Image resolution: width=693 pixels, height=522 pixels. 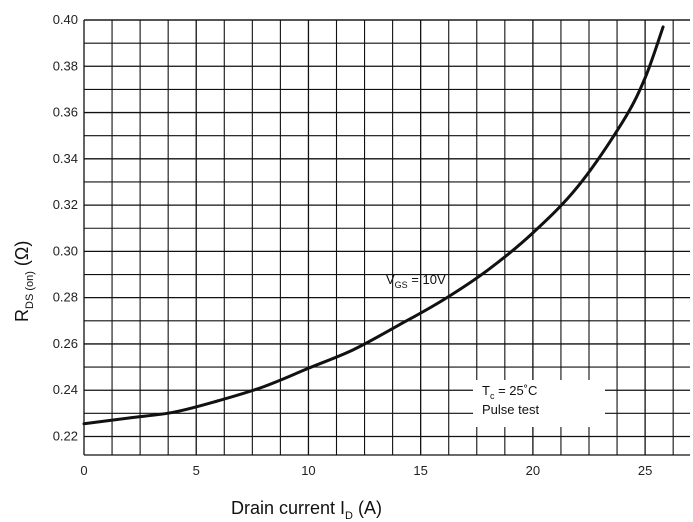 What do you see at coordinates (65, 227) in the screenshot?
I see `y-tick-labels: 0.22 0.24 0.26 0.28 0.30 0.32 0.34 0.36 0.38 0.40` at bounding box center [65, 227].